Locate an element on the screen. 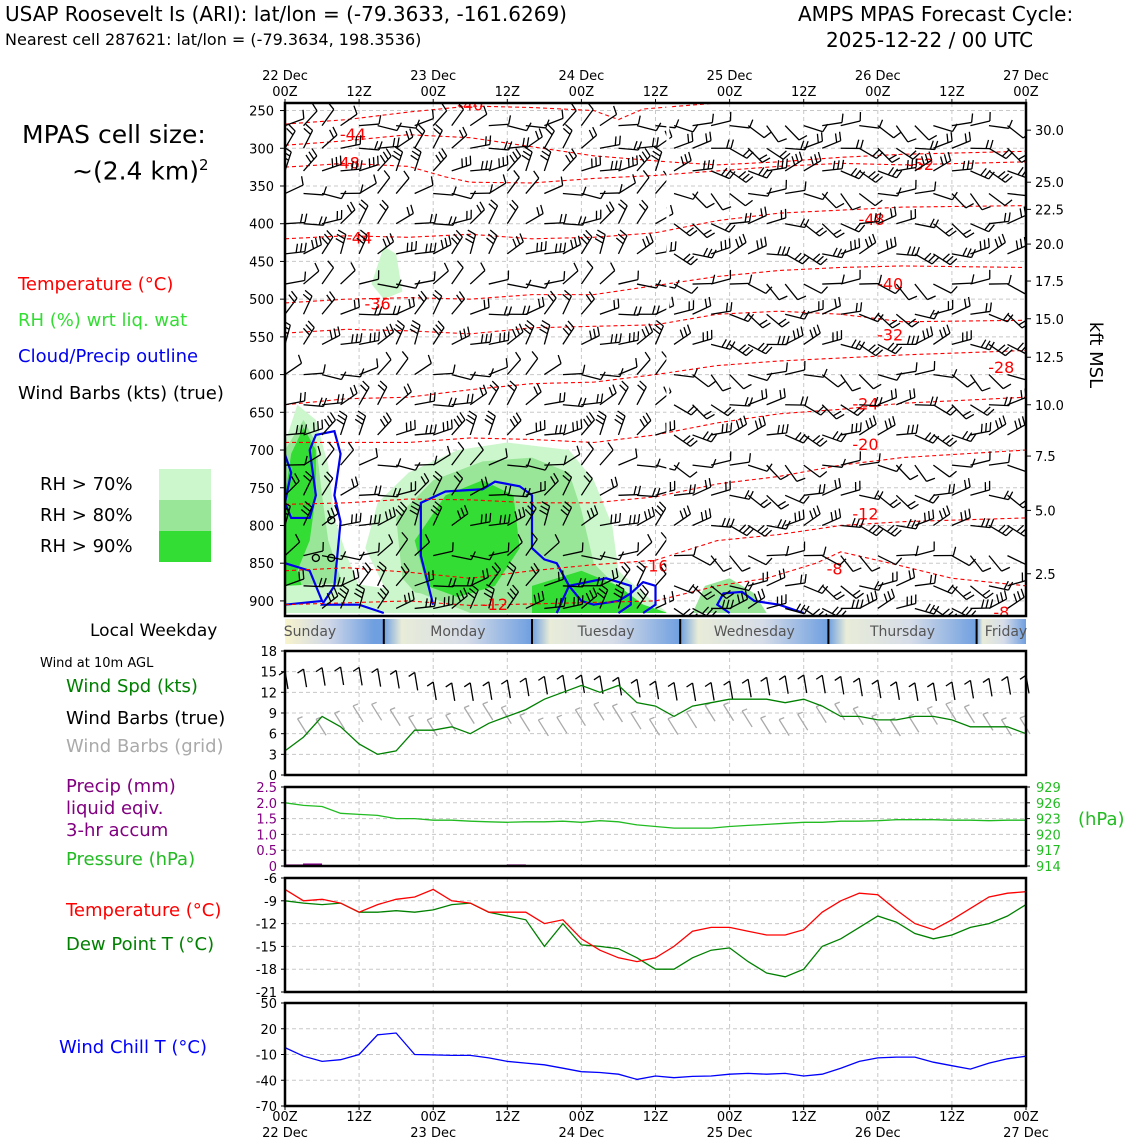 This screenshot has width=1140, height=1140. xs-rtick-label: 22.5 is located at coordinates (1049, 210).